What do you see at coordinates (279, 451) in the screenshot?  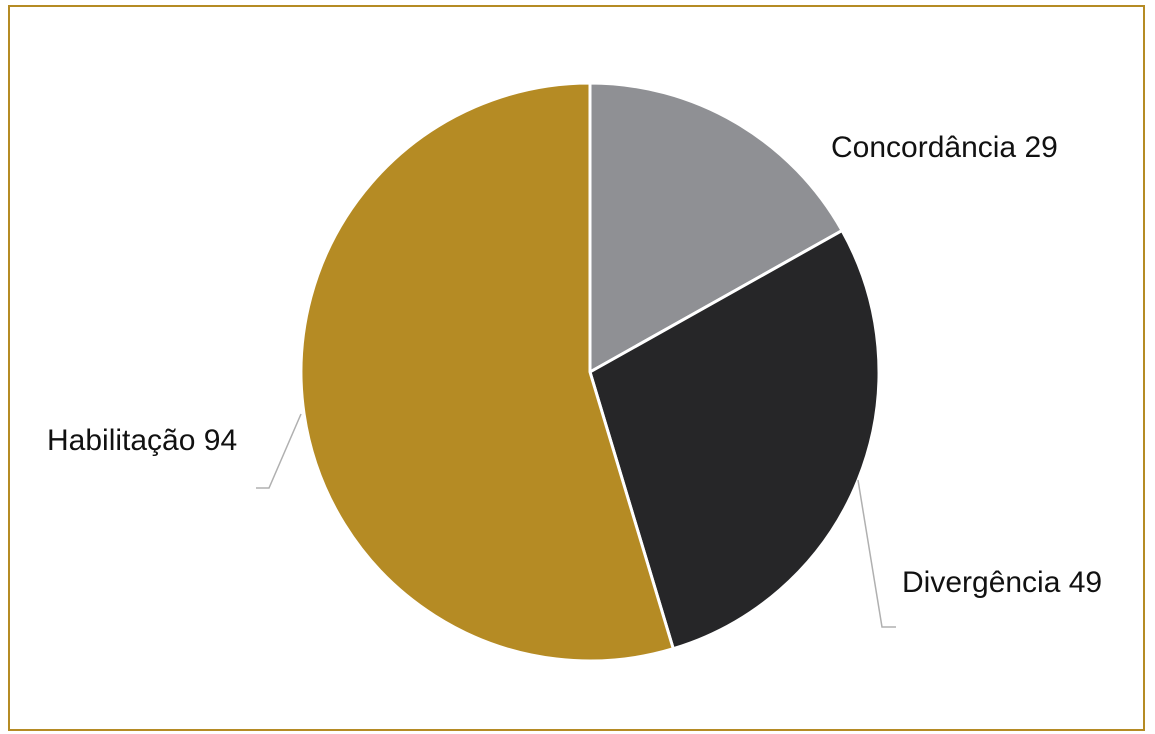 I see `leader-line-habilitacao` at bounding box center [279, 451].